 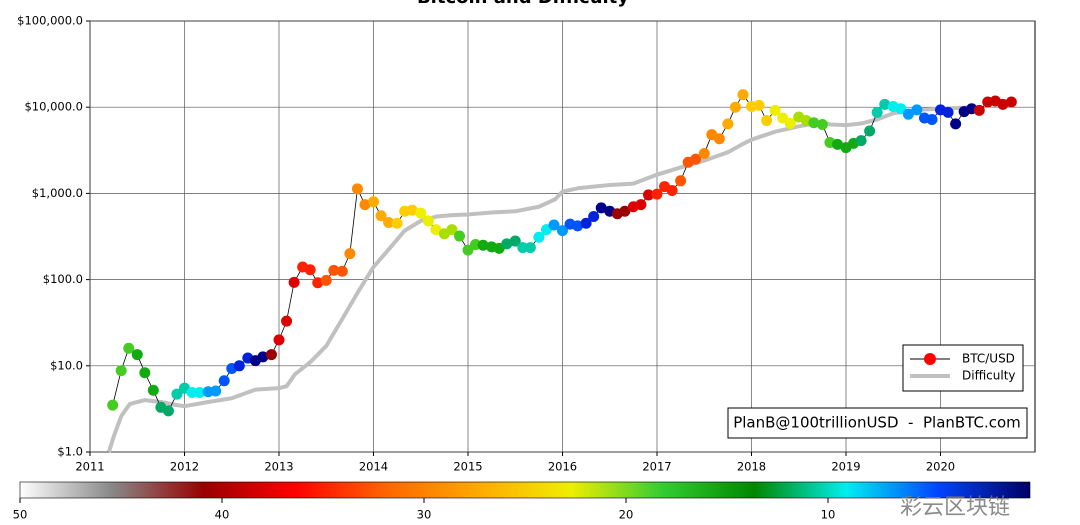 I want to click on x-tick-label: 2016, so click(x=562, y=467).